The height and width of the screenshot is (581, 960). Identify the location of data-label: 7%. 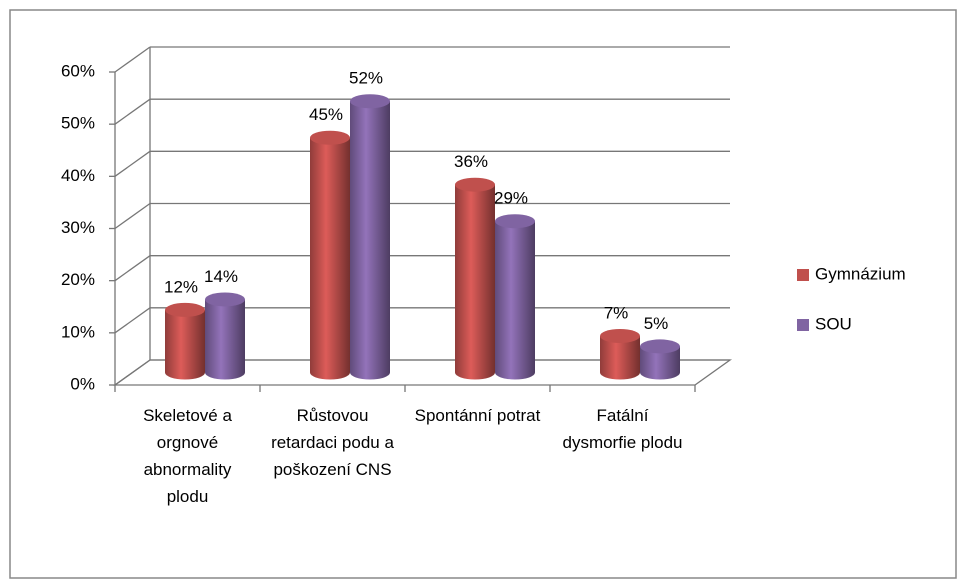
(616, 312).